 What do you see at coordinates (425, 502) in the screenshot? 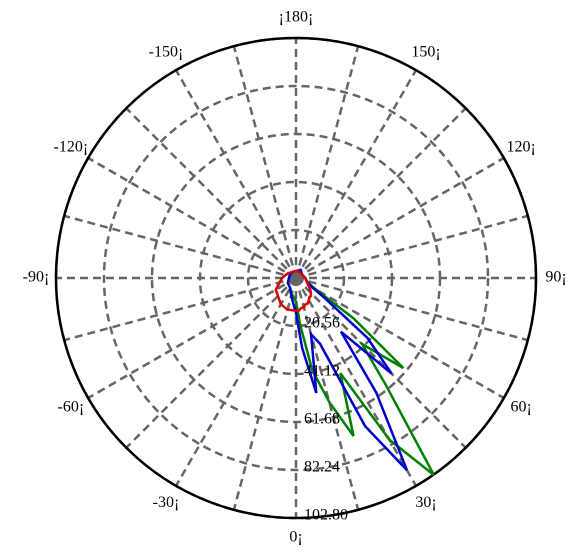
I see `theta-tick-label: 30¡` at bounding box center [425, 502].